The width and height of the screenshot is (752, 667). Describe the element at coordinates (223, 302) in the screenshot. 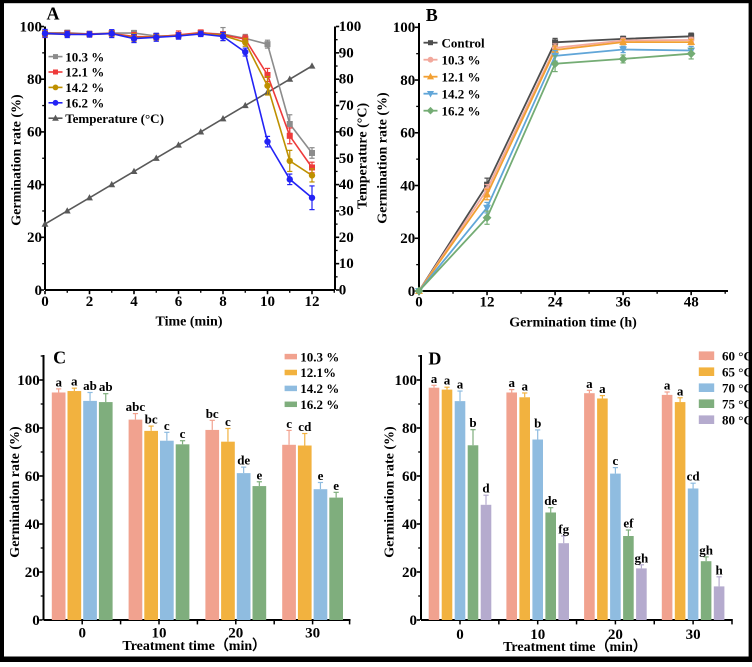

I see `svg-text: 8` at that location.